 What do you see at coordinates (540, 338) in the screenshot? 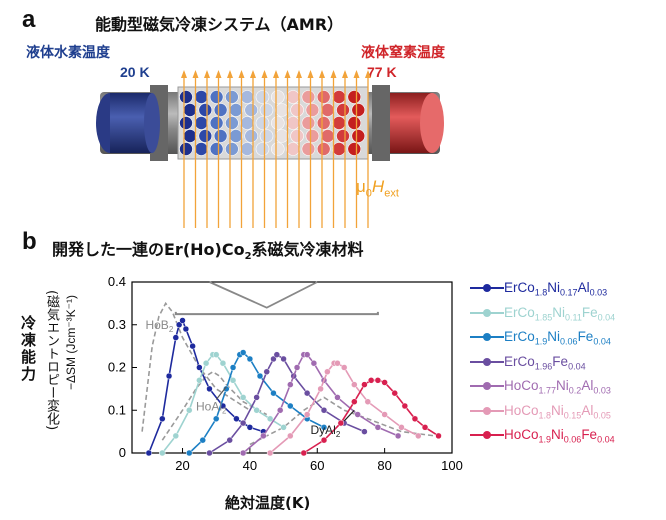
I see `legend-item: ErCo1.9Ni0.06Fe0.04` at bounding box center [540, 338].